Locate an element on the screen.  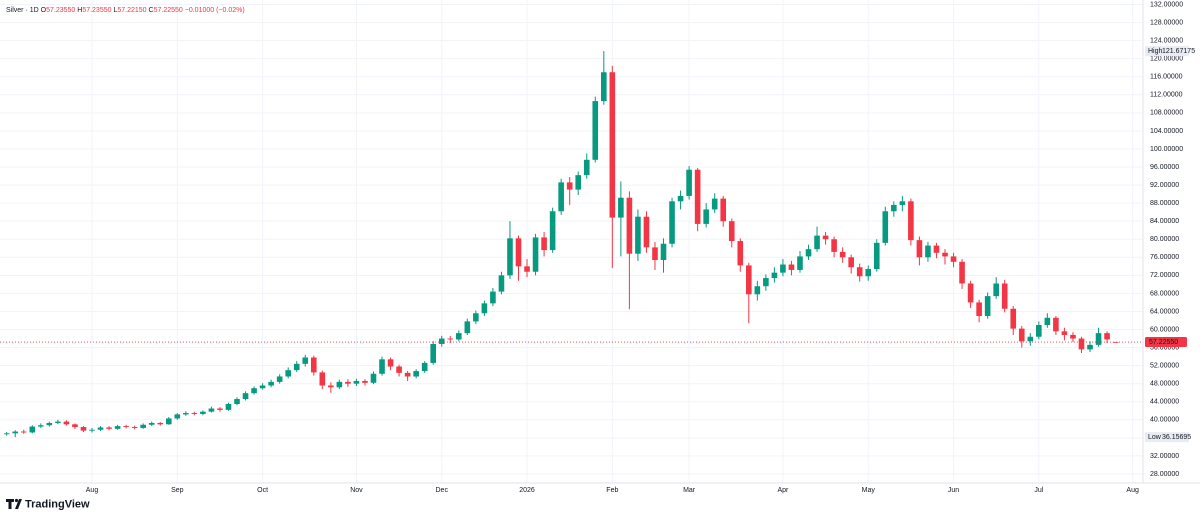
y-tick-label: 60.00000 is located at coordinates (1164, 329).